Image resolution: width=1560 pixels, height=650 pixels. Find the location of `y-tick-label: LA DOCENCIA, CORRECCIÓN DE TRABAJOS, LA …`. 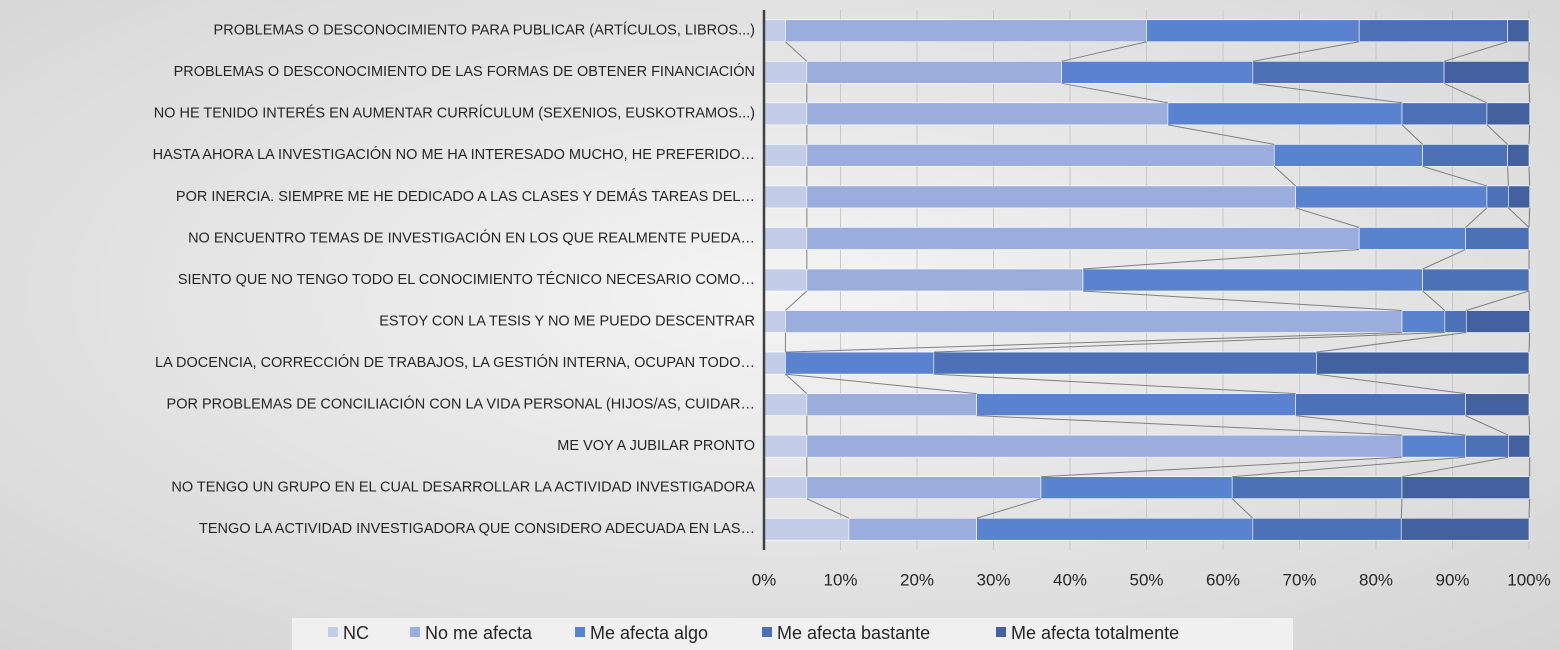

y-tick-label: LA DOCENCIA, CORRECCIÓN DE TRABAJOS, LA … is located at coordinates (455, 362).